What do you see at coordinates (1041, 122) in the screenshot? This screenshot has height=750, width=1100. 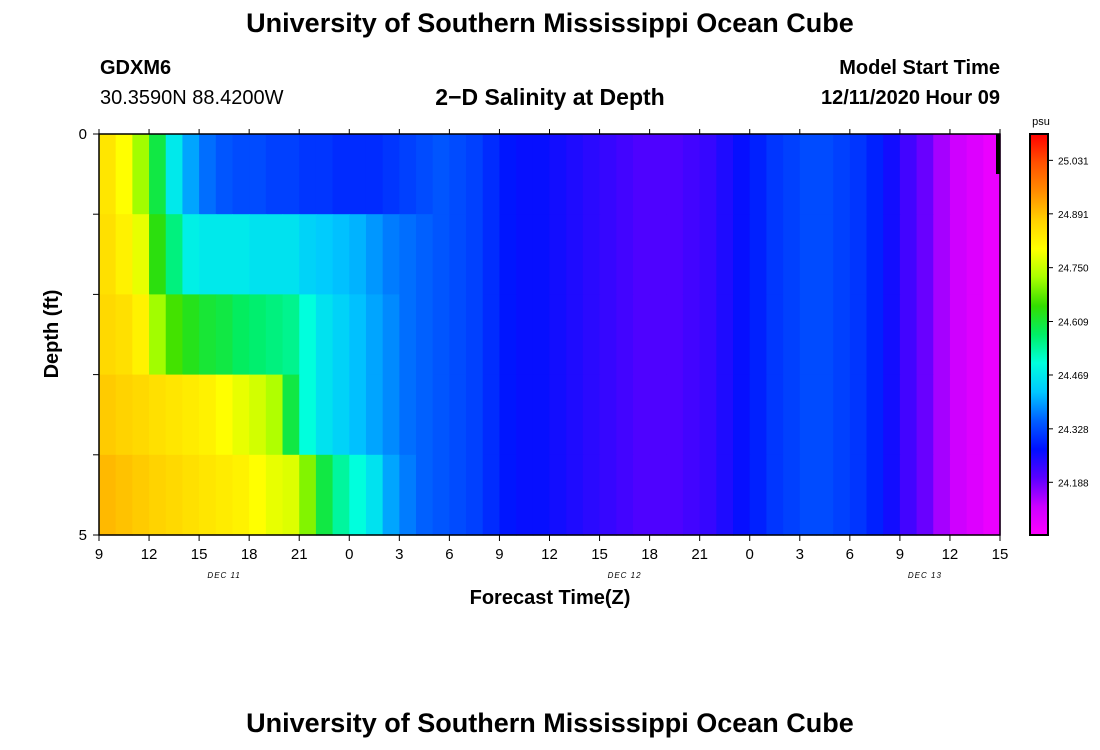 I see `colorbar-unit: psu` at bounding box center [1041, 122].